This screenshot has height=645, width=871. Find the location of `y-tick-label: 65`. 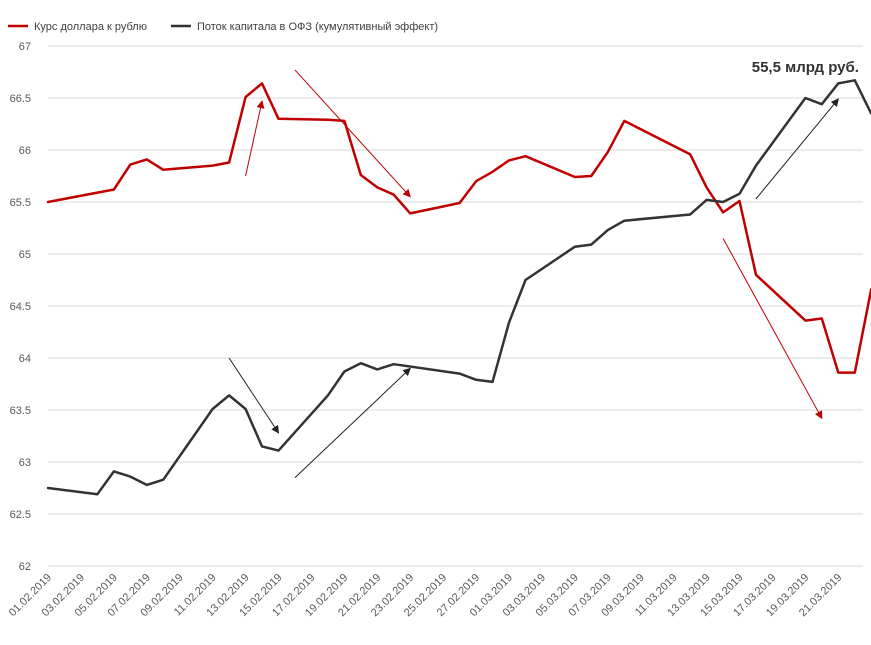

y-tick-label: 65 is located at coordinates (25, 255).